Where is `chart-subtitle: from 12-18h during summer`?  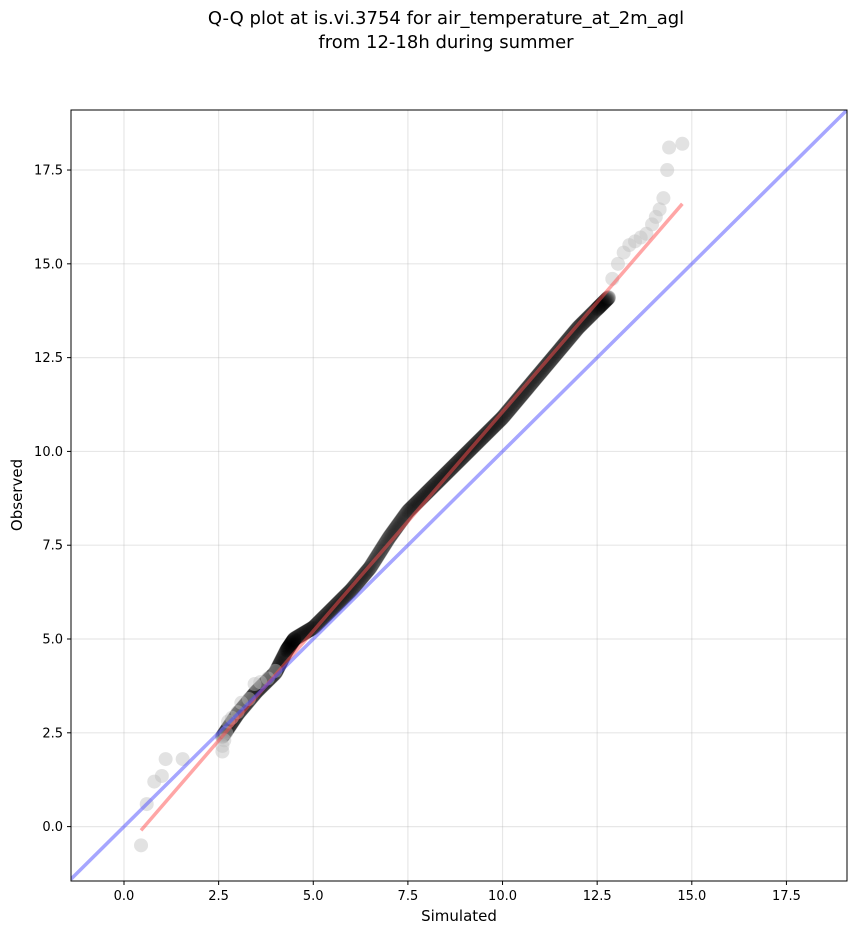
chart-subtitle: from 12-18h during summer is located at coordinates (446, 42).